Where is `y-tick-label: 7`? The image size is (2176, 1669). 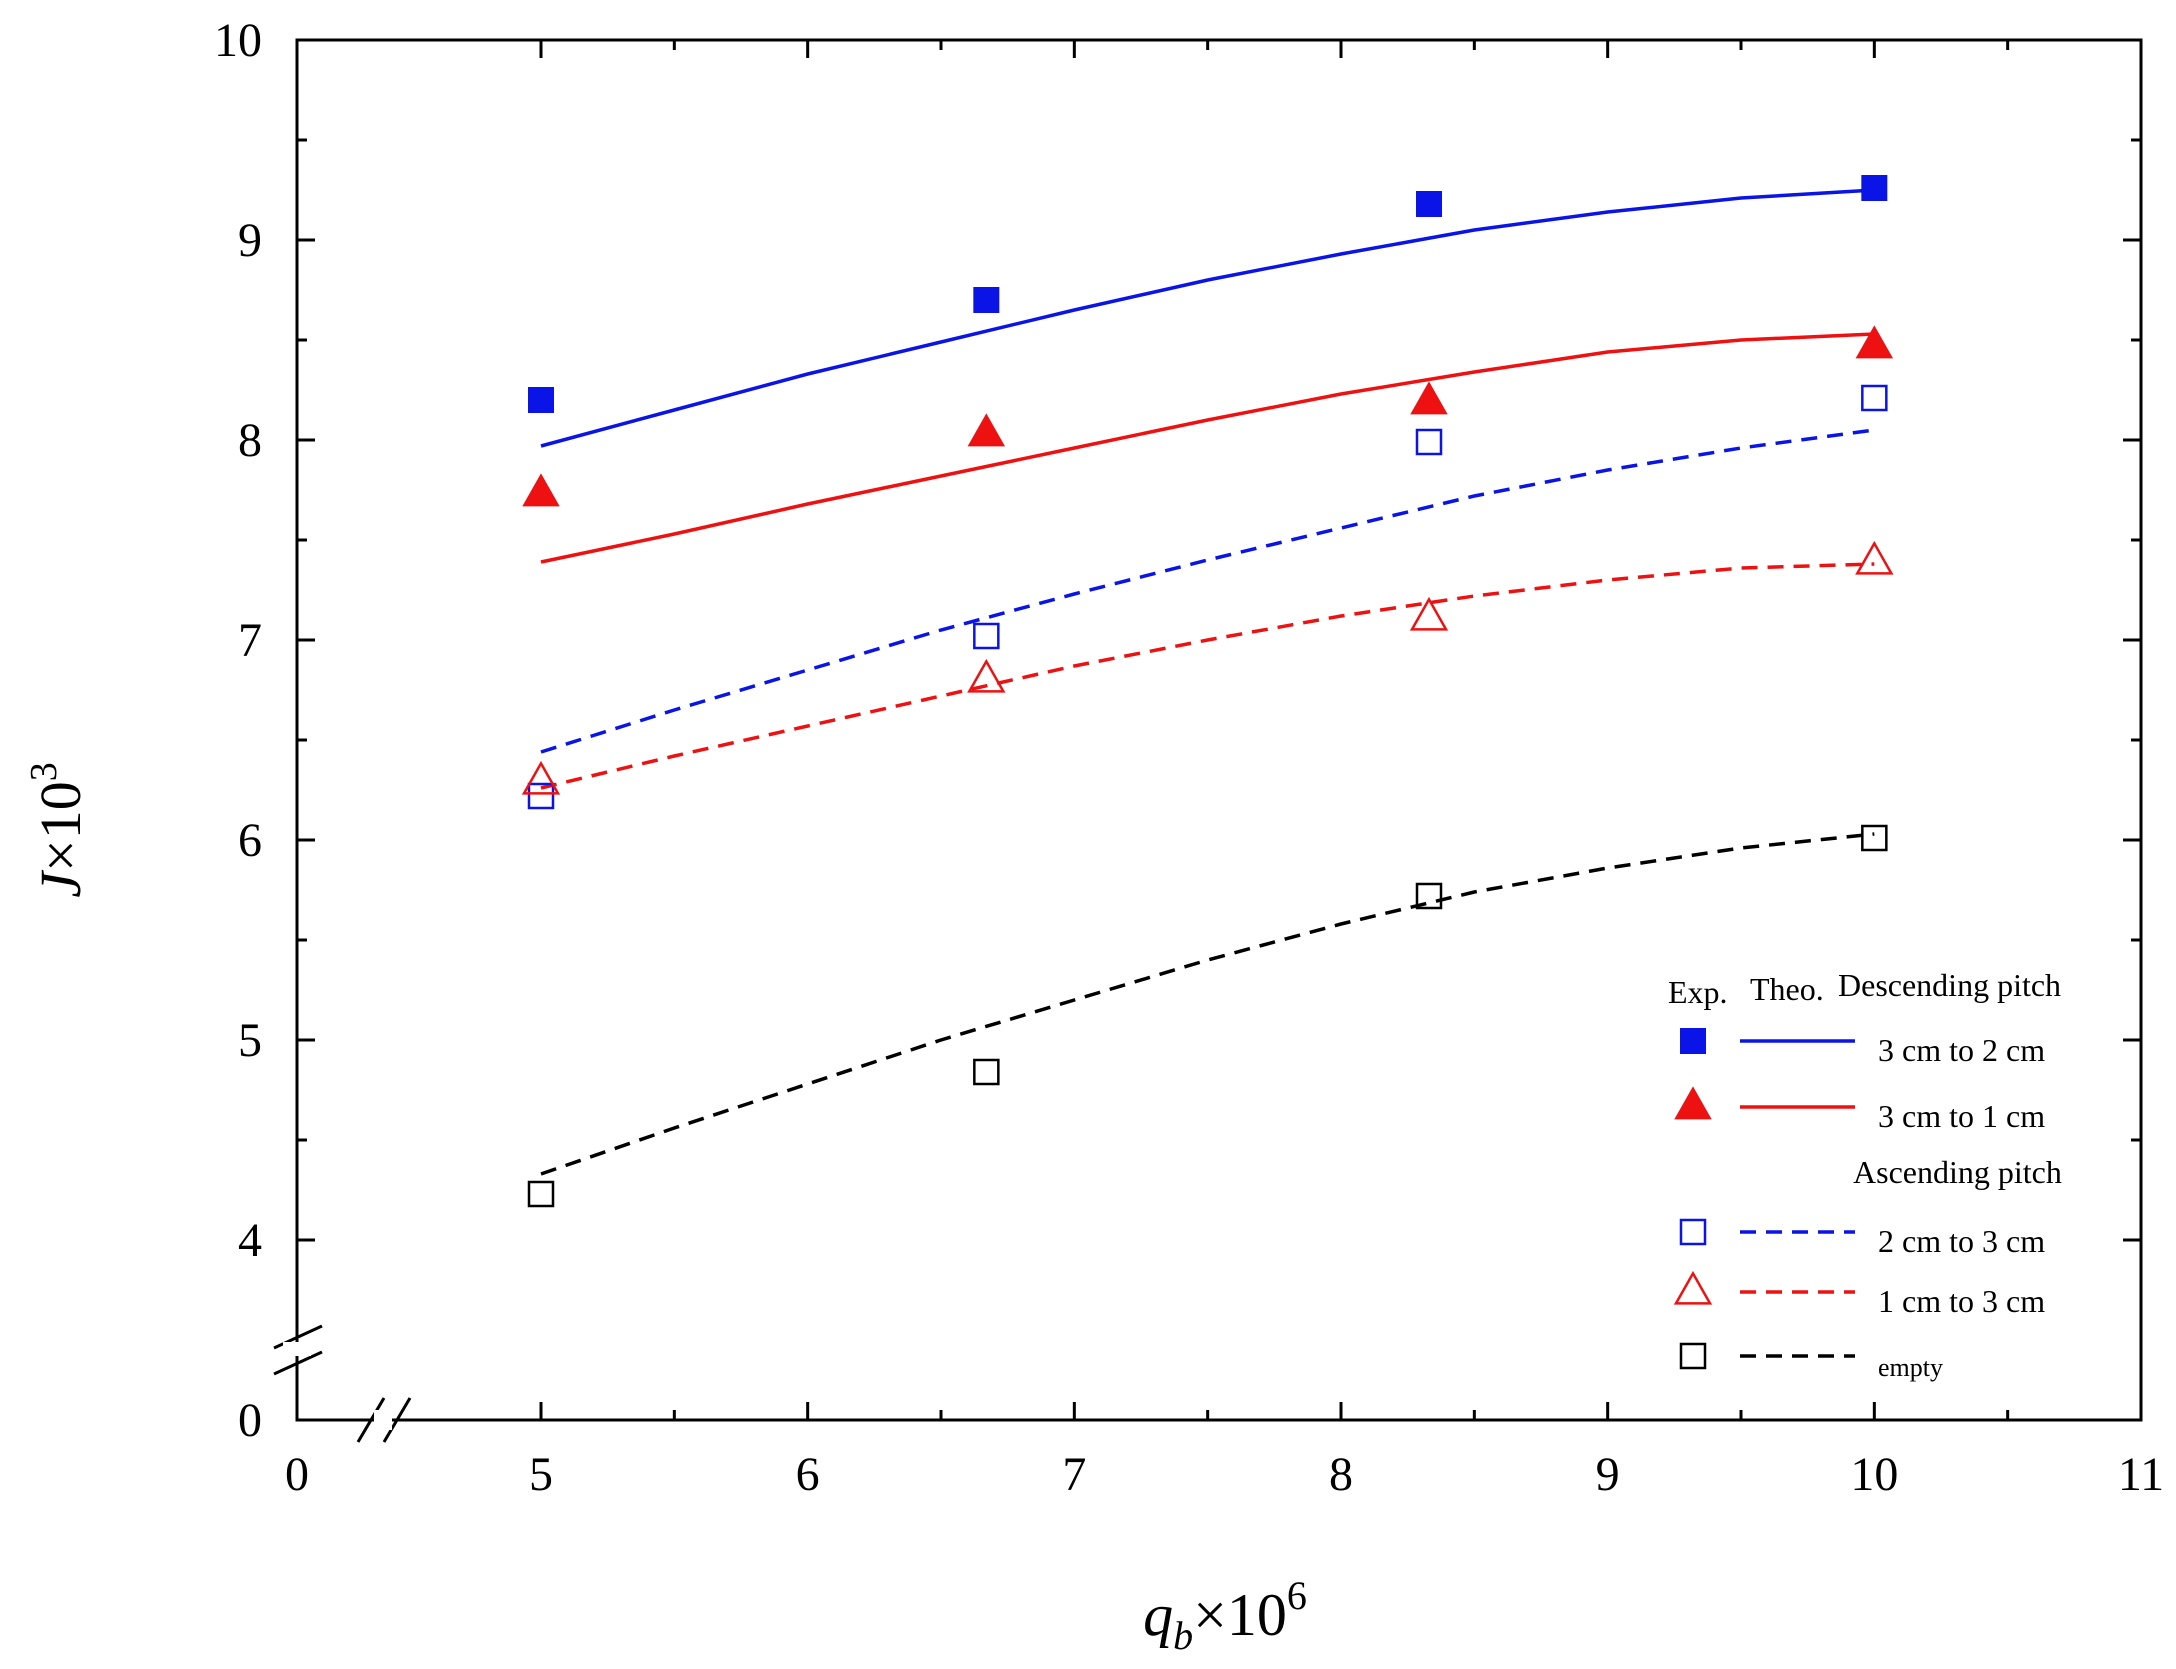
y-tick-label: 7 is located at coordinates (250, 640).